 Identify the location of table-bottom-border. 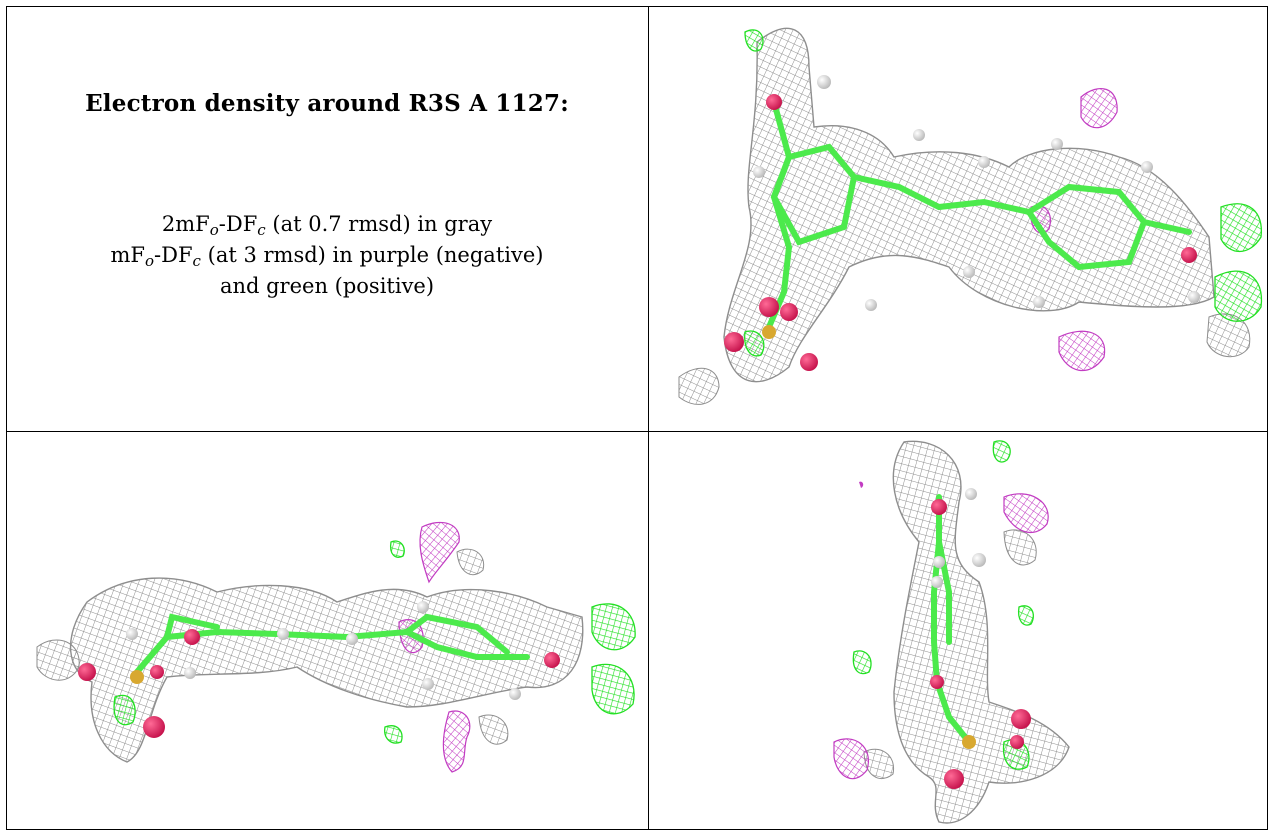
(637, 829).